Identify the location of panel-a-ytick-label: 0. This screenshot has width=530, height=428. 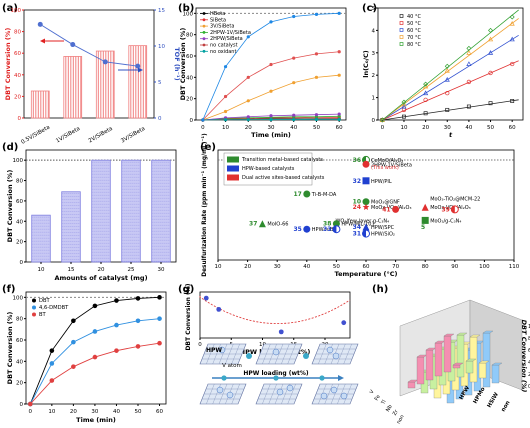
(20, 119).